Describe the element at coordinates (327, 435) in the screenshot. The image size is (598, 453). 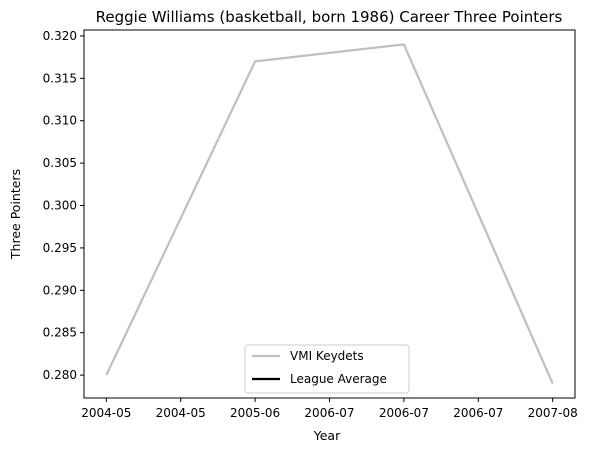
I see `x-axis-label: Year` at that location.